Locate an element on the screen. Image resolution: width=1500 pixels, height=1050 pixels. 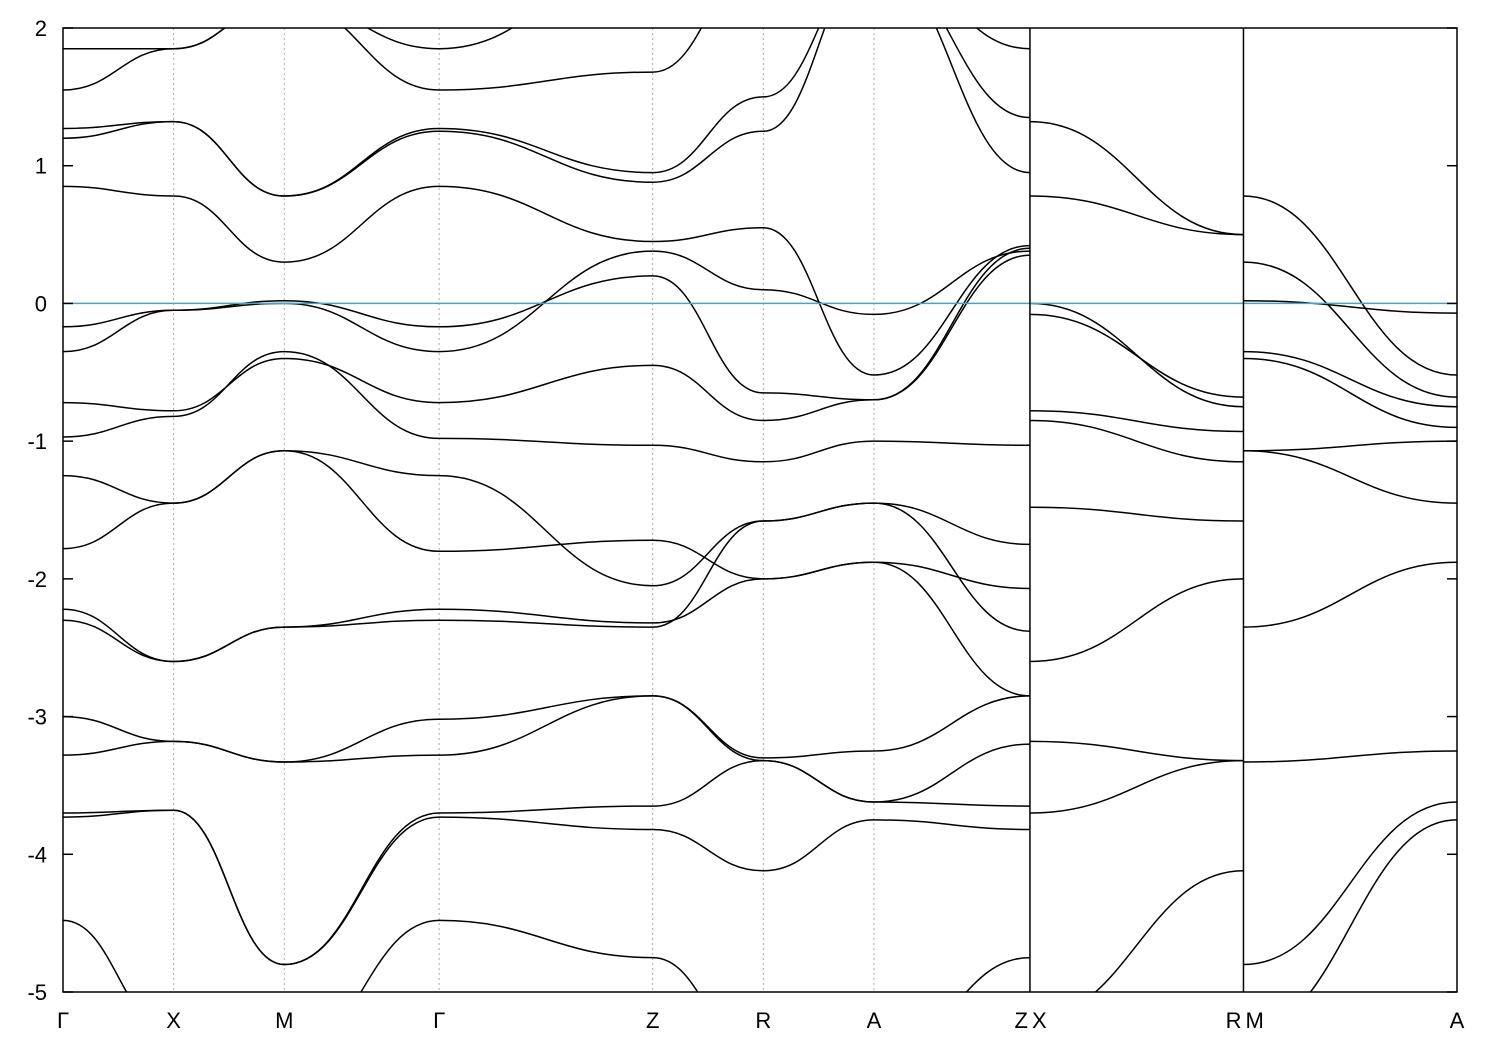
y-tick-label: 2 is located at coordinates (41, 28).